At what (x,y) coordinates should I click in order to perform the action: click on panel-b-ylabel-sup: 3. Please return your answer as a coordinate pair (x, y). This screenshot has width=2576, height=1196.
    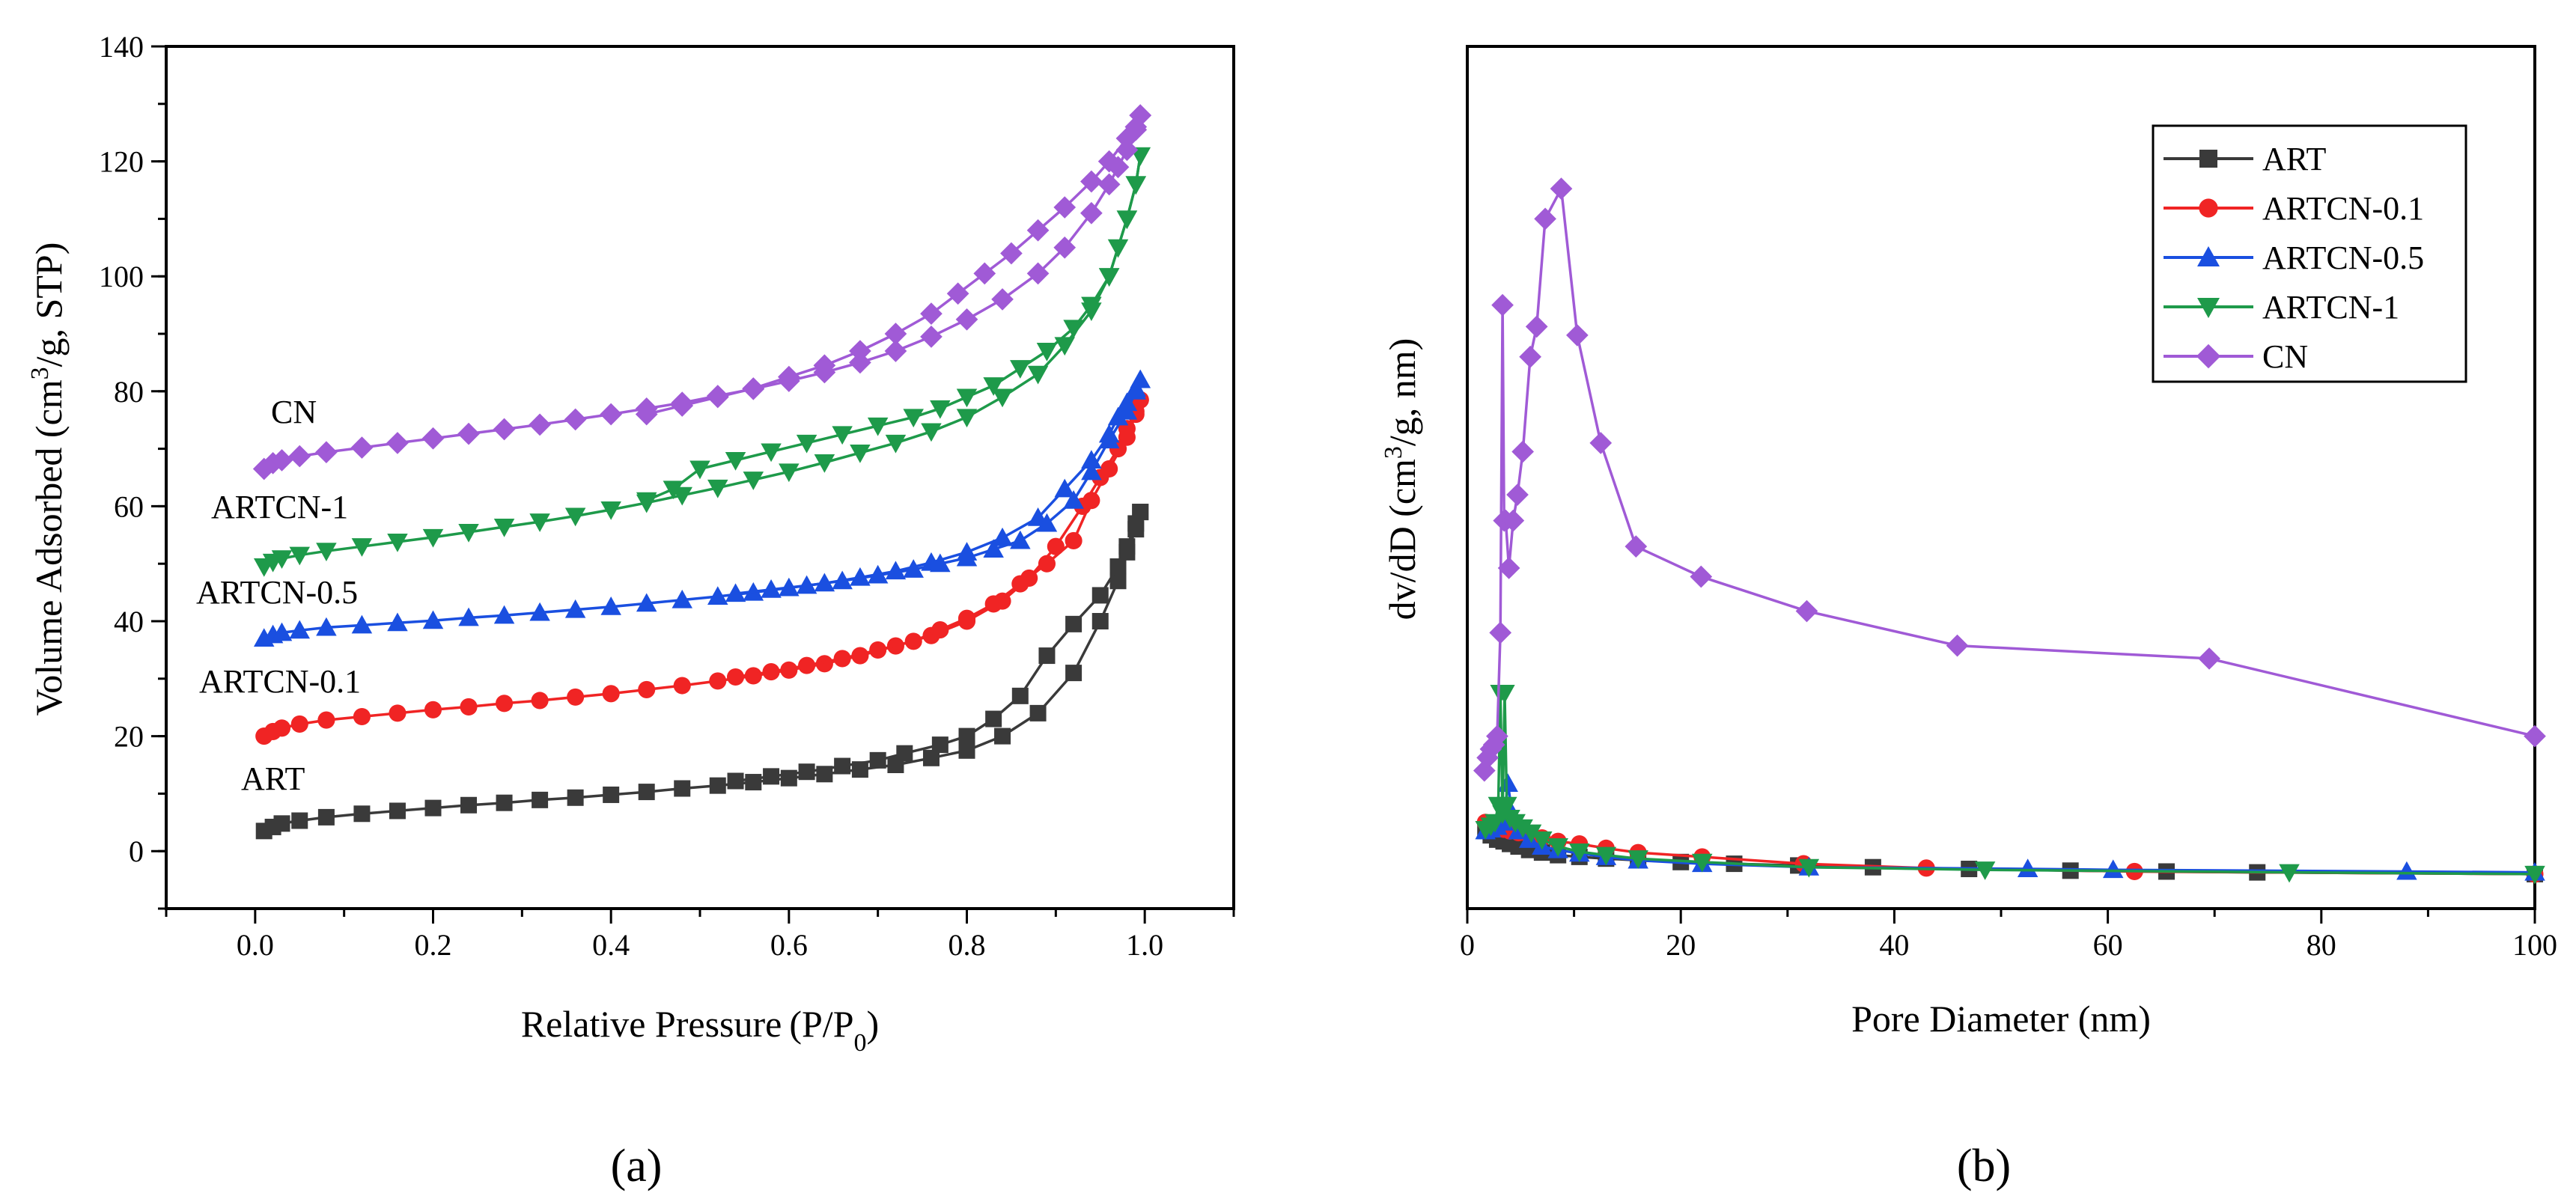
    Looking at the image, I should click on (1393, 453).